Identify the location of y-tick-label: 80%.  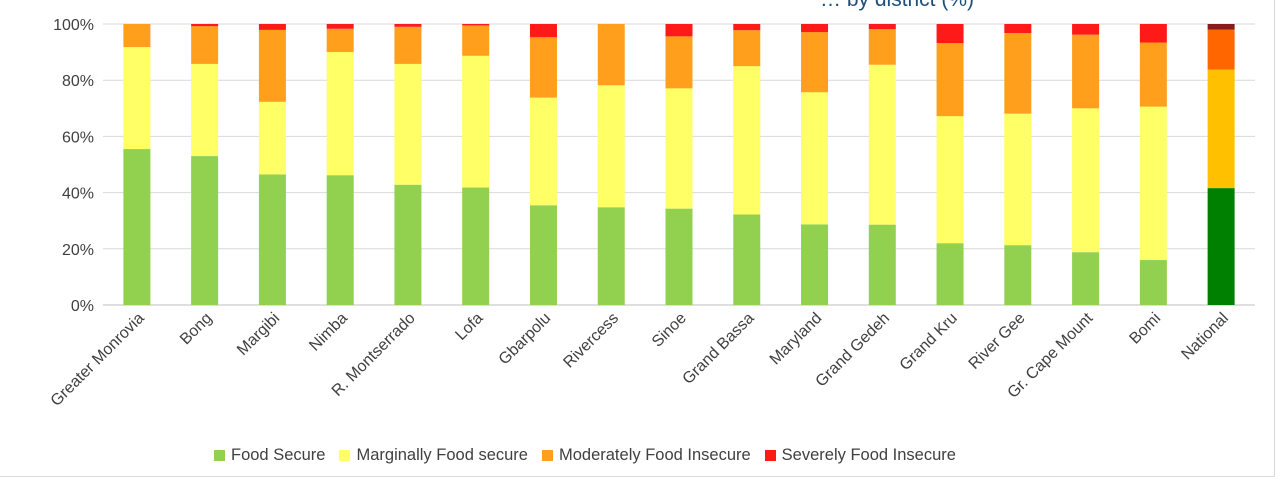
(78, 81).